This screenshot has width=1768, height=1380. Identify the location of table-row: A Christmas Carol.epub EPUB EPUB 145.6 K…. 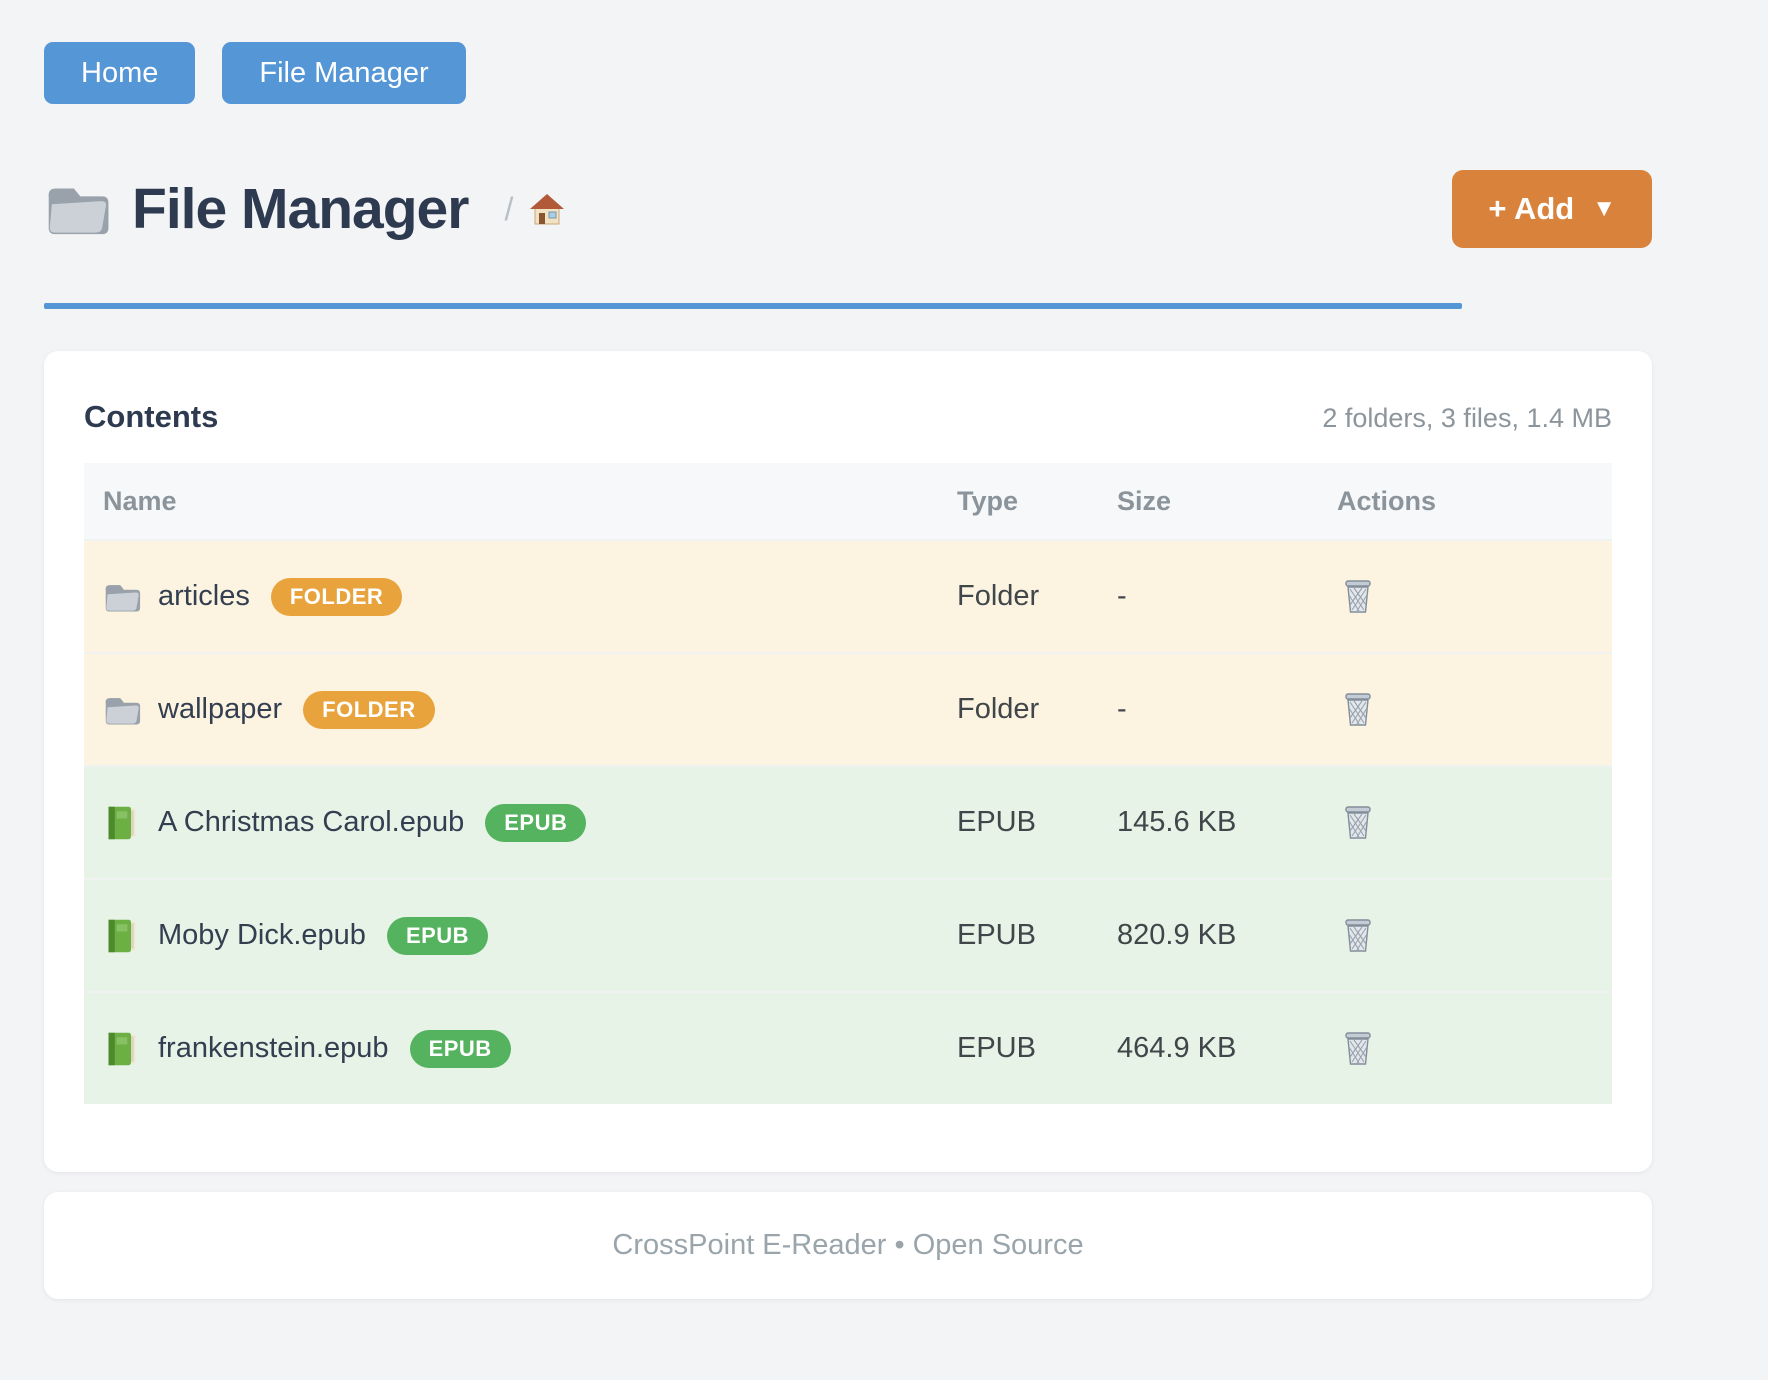
(848, 821).